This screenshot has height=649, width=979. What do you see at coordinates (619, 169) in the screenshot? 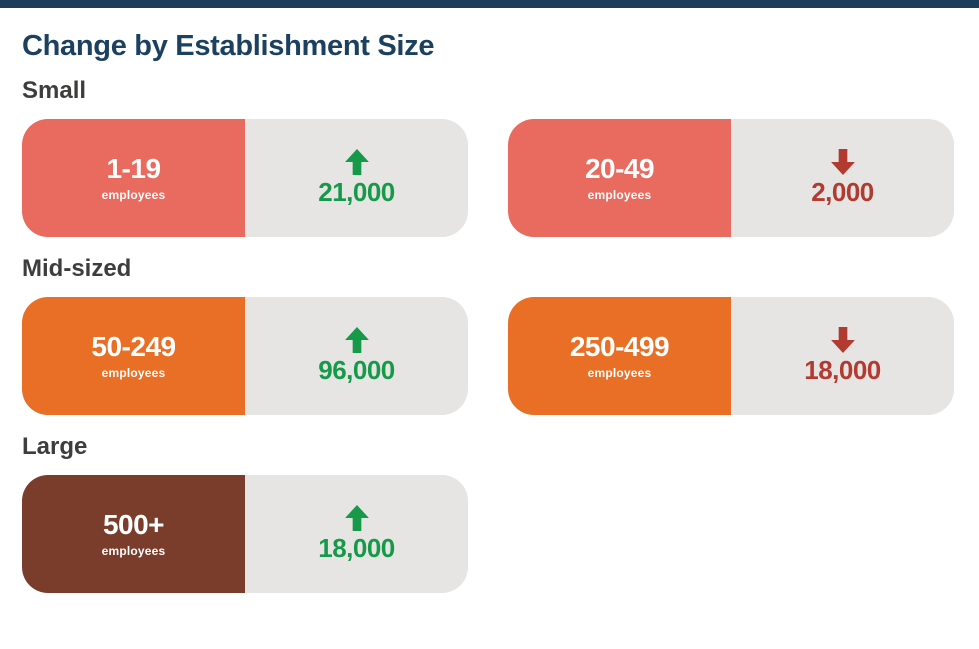
I see `range-label: 20-49` at bounding box center [619, 169].